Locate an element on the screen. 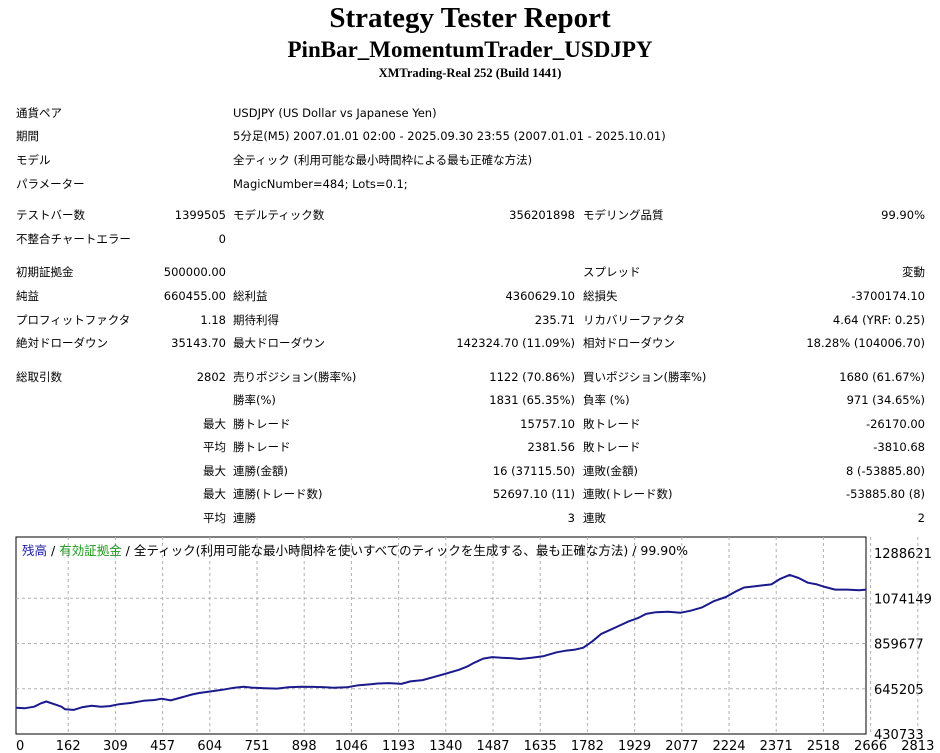 The width and height of the screenshot is (940, 753). x-tick-label: 2518 is located at coordinates (823, 746).